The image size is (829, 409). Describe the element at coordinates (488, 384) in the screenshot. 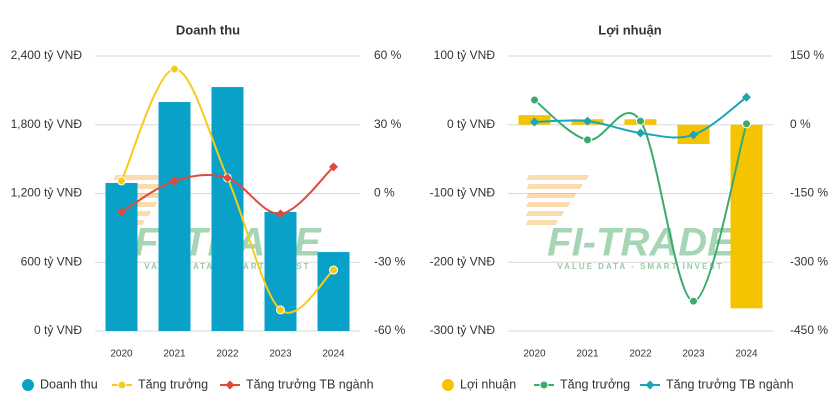

I see `legend-label: Lợi nhuận` at that location.